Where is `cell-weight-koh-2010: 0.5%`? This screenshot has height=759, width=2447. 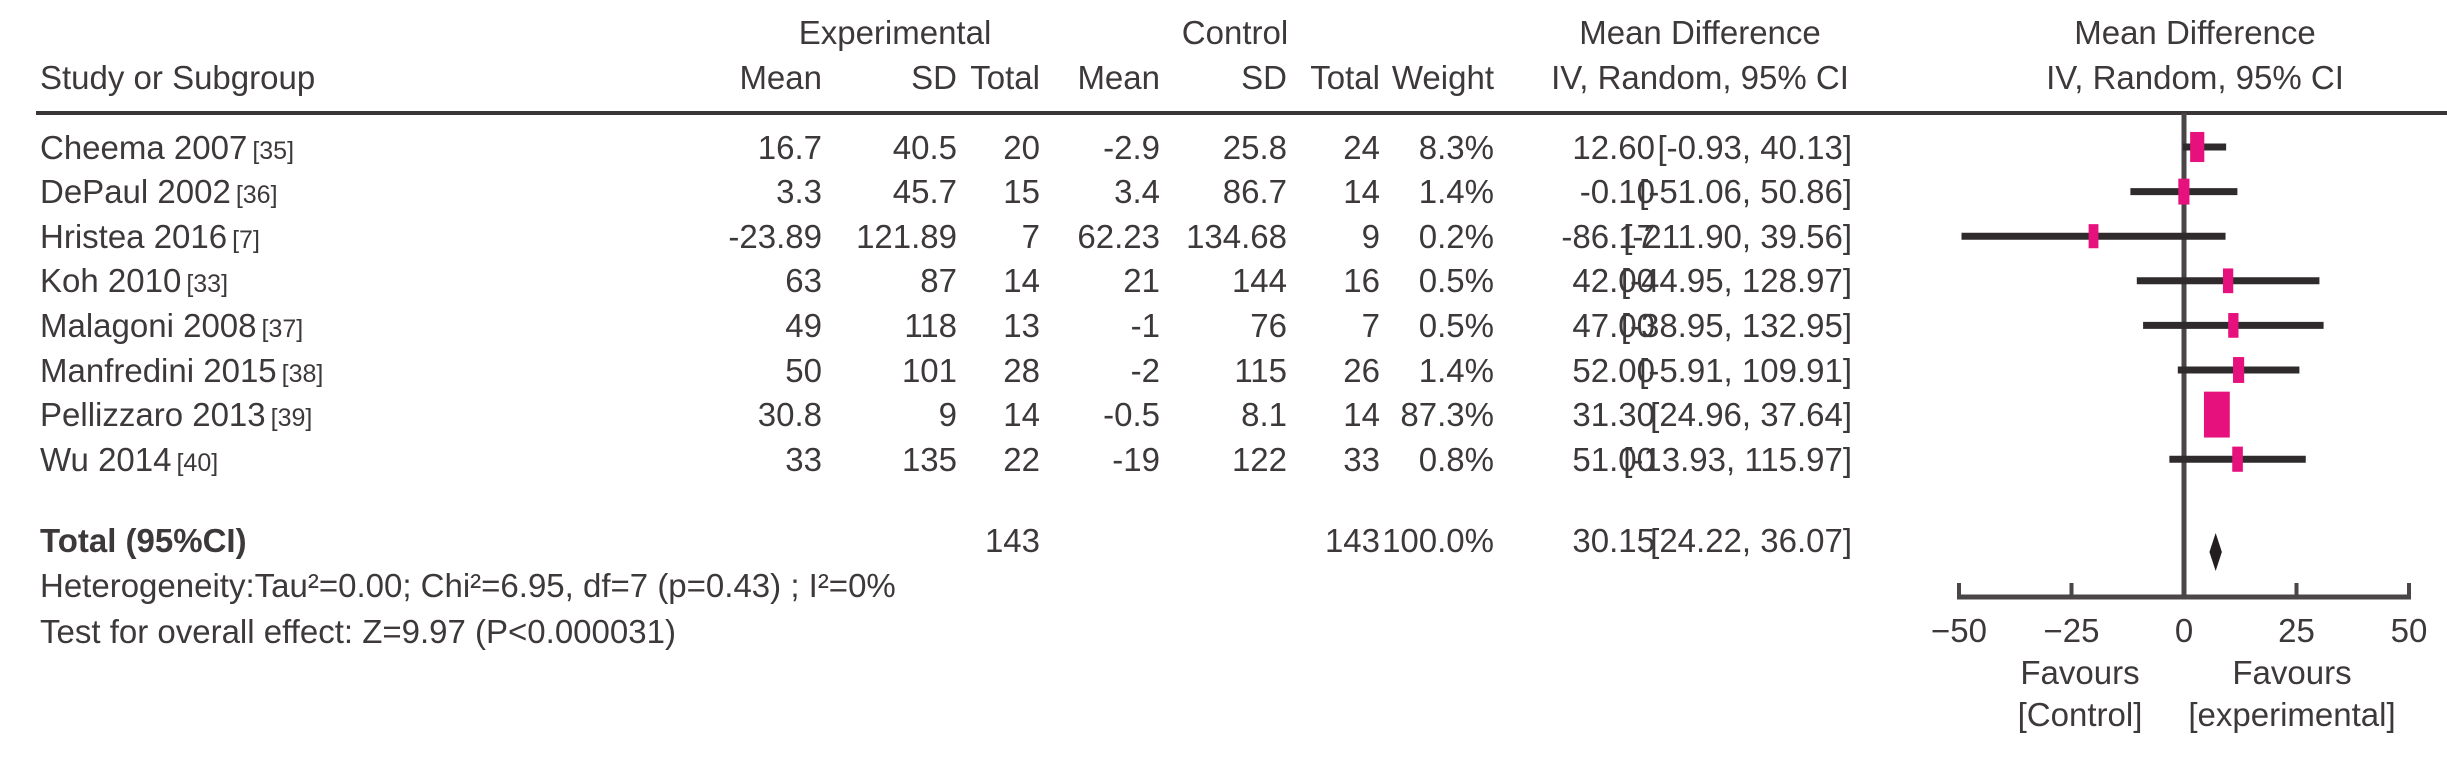 cell-weight-koh-2010: 0.5% is located at coordinates (1456, 280).